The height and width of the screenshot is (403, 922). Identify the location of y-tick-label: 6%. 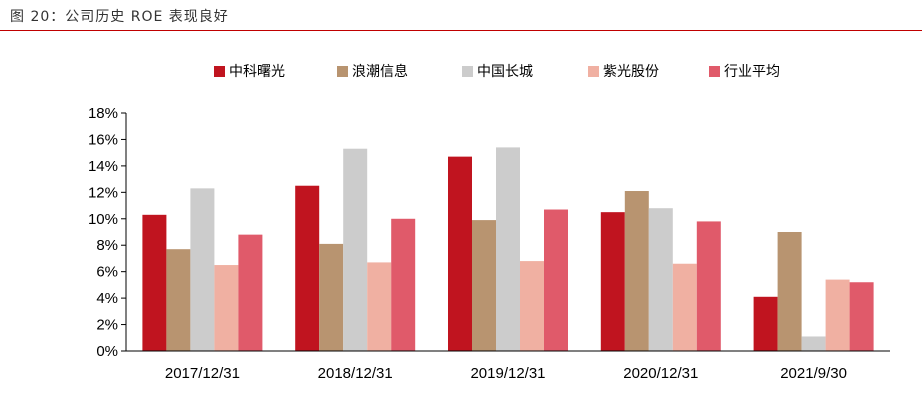
(107, 272).